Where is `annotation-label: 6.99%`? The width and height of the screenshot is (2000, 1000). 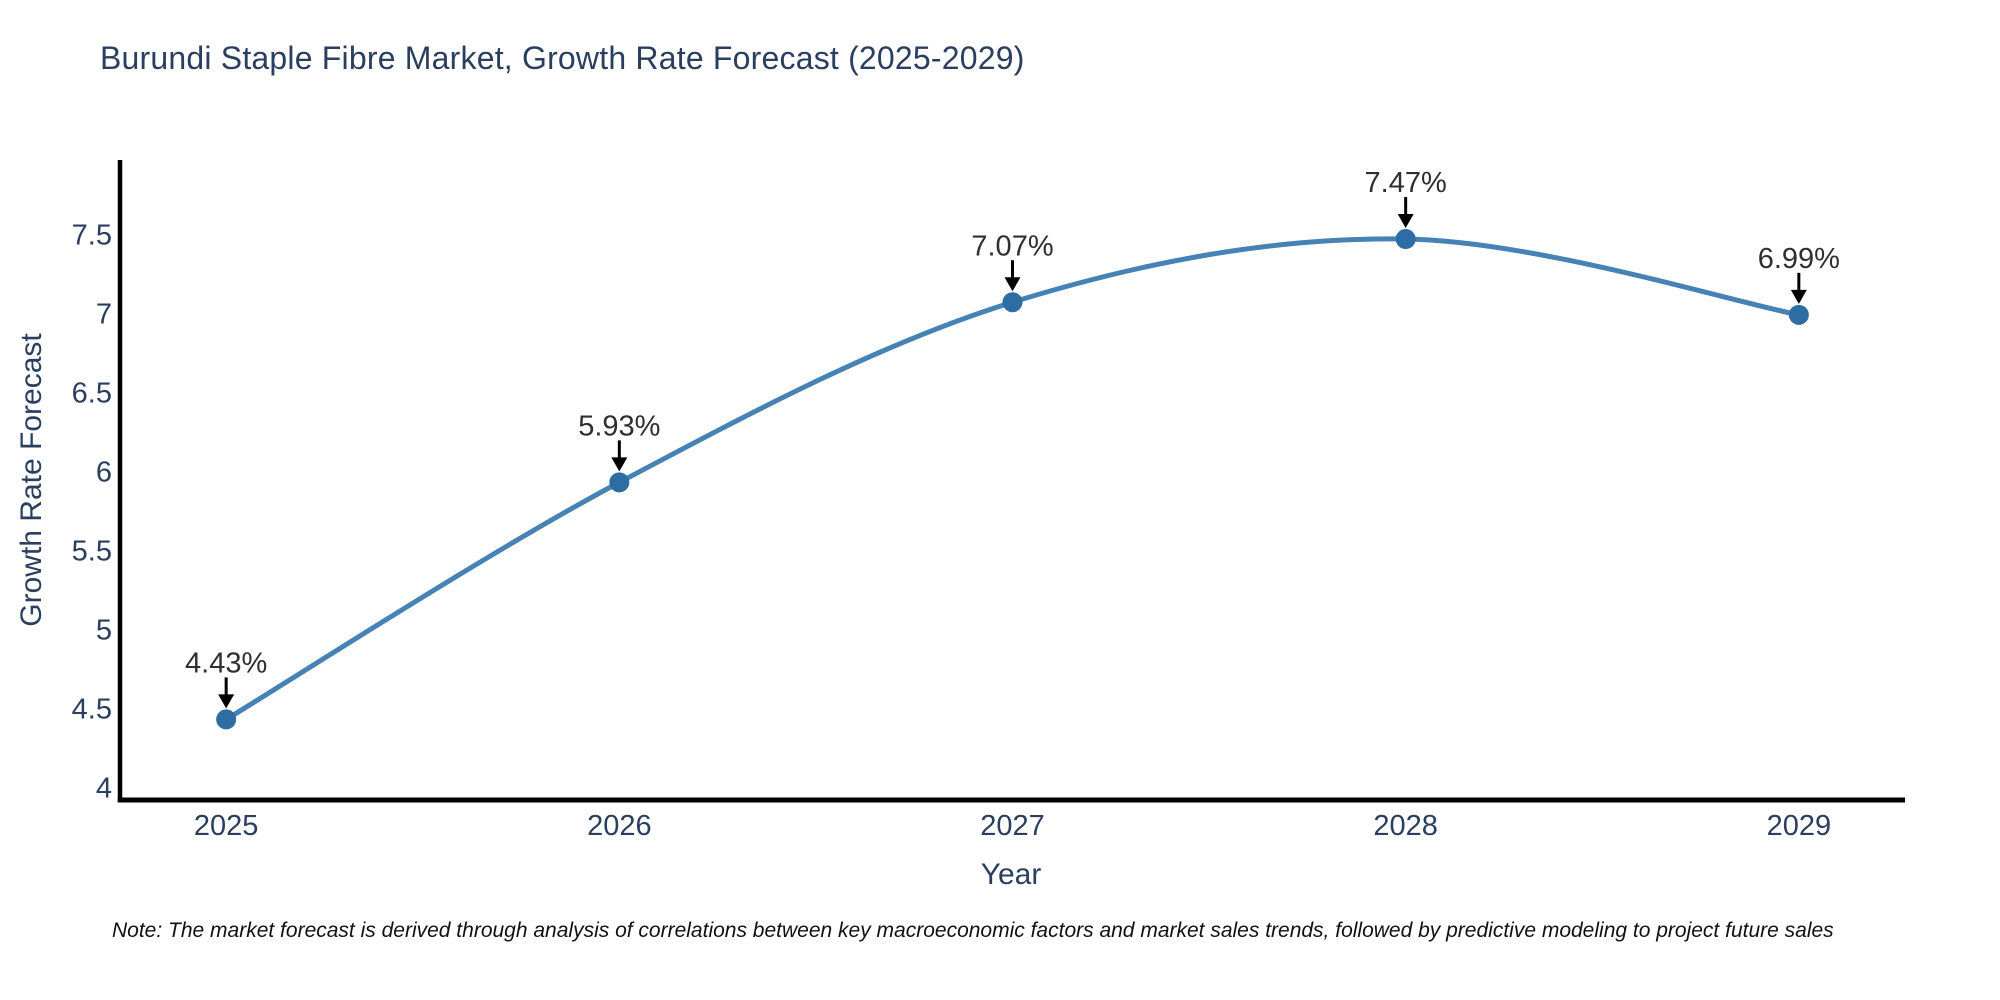 annotation-label: 6.99% is located at coordinates (1799, 259).